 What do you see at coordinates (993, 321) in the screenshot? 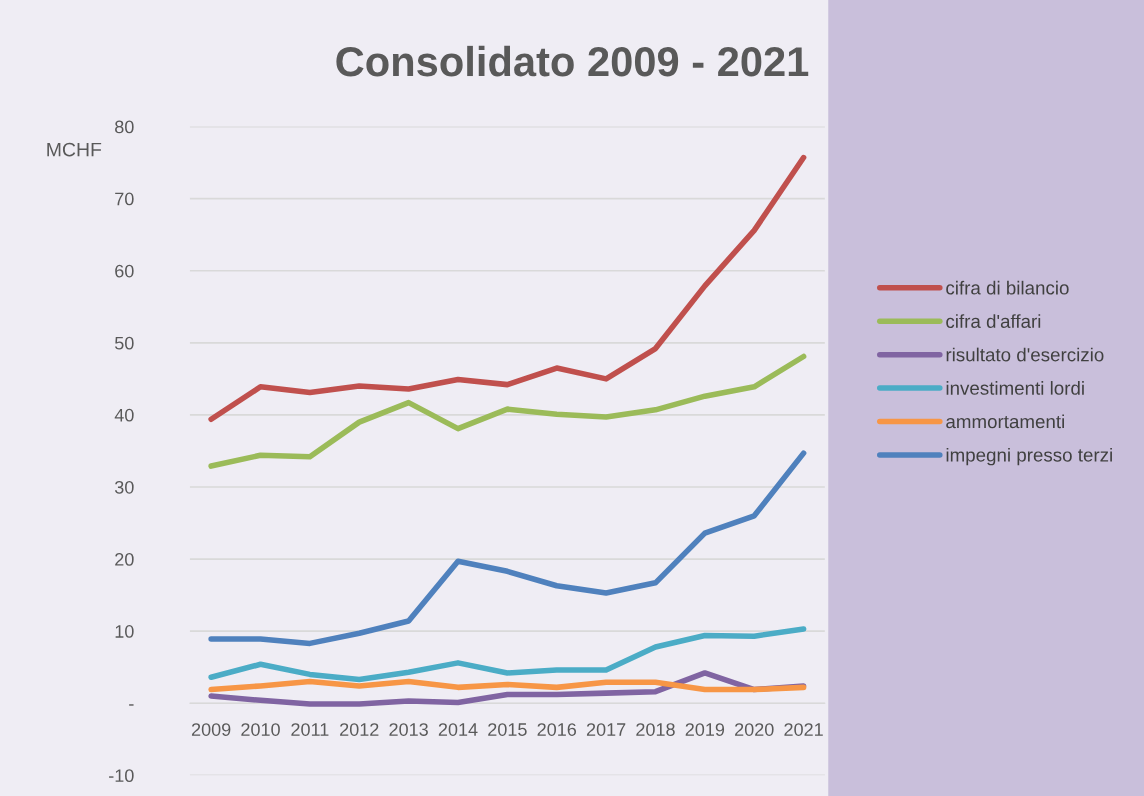
I see `legend-label: cifra d'affari` at bounding box center [993, 321].